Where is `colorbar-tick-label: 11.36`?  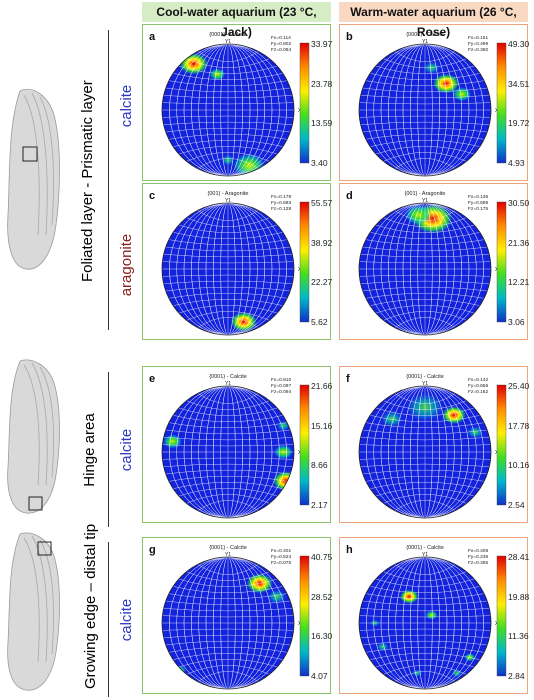
colorbar-tick-label: 11.36 is located at coordinates (518, 636).